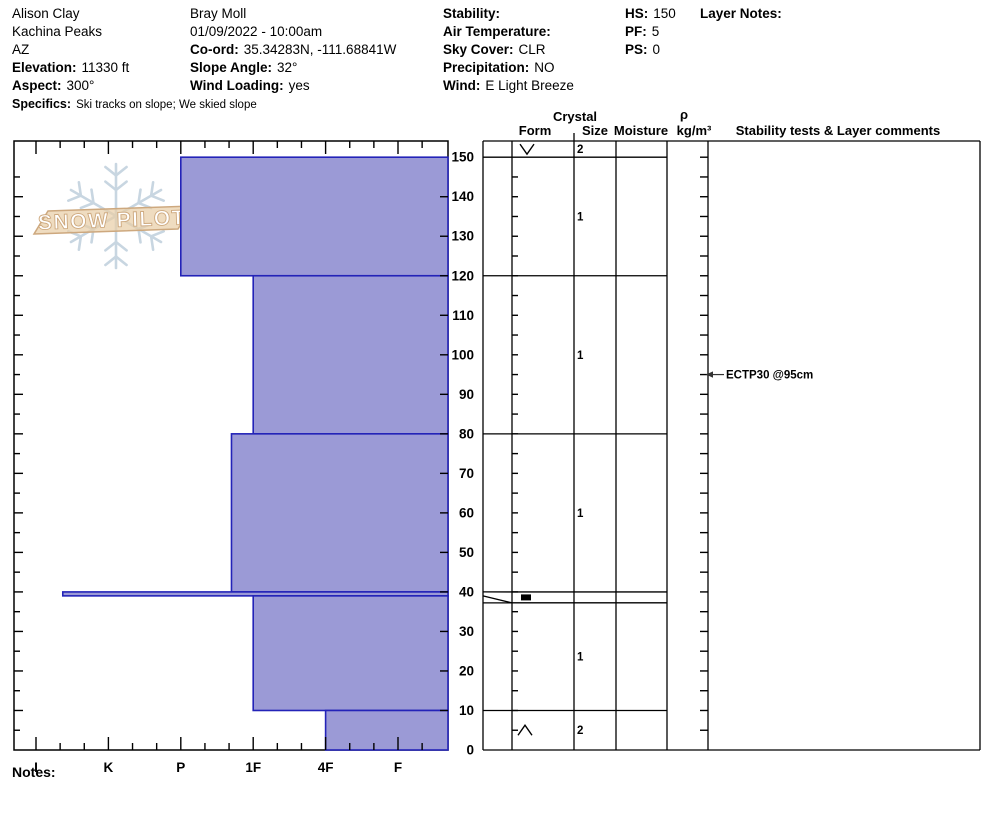  Describe the element at coordinates (494, 49) in the screenshot. I see `sky-cover-field: Sky Cover: CLR` at that location.